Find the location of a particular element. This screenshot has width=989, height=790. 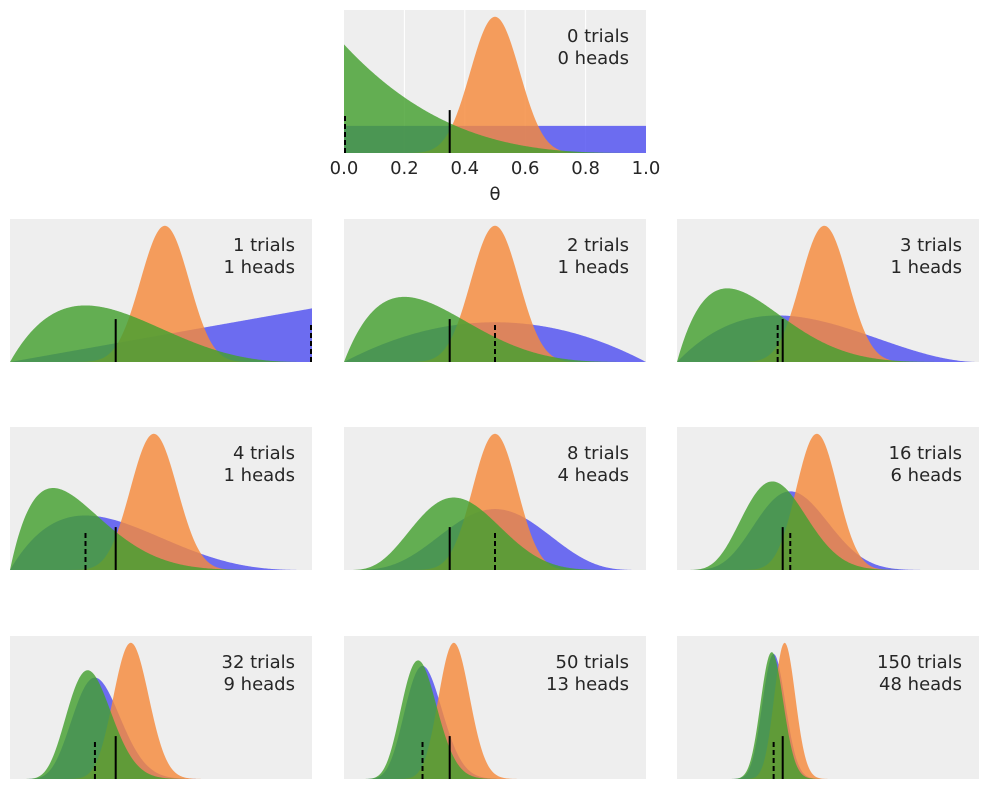

trials-label: 4 trials is located at coordinates (264, 453).